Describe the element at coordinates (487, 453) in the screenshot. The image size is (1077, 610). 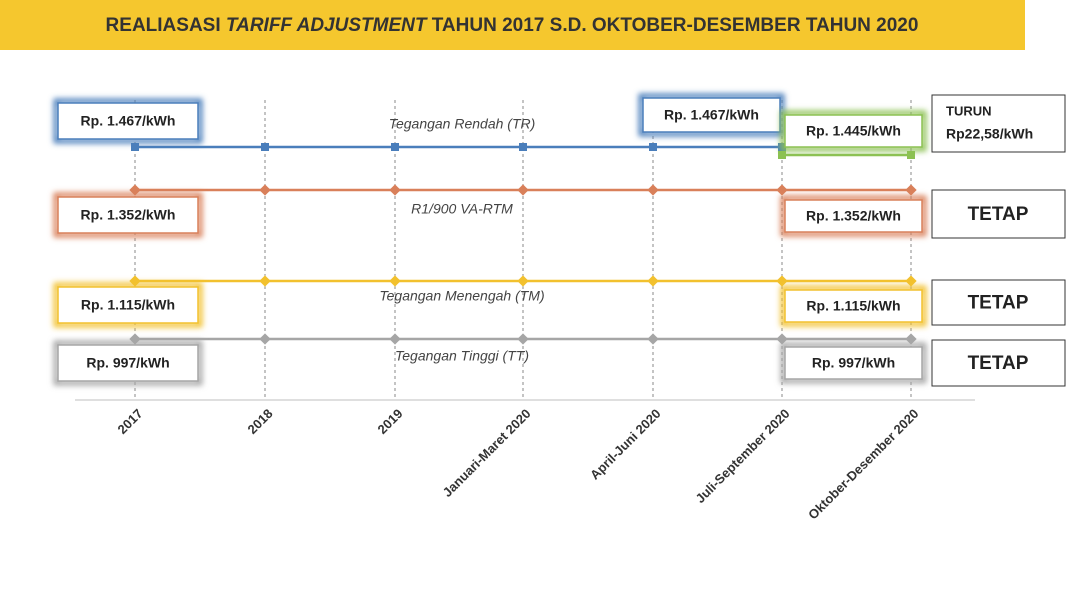
I see `period-label: Januari-Maret 2020` at that location.